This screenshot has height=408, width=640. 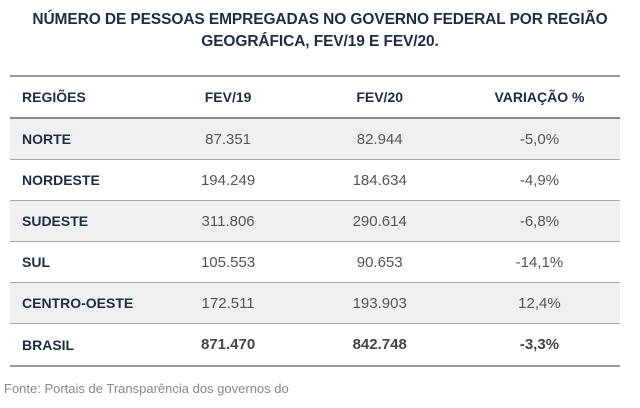 I want to click on table-header: REGIÕES FEV/19 FEV/20 VARIAÇÃO %, so click(x=315, y=98).